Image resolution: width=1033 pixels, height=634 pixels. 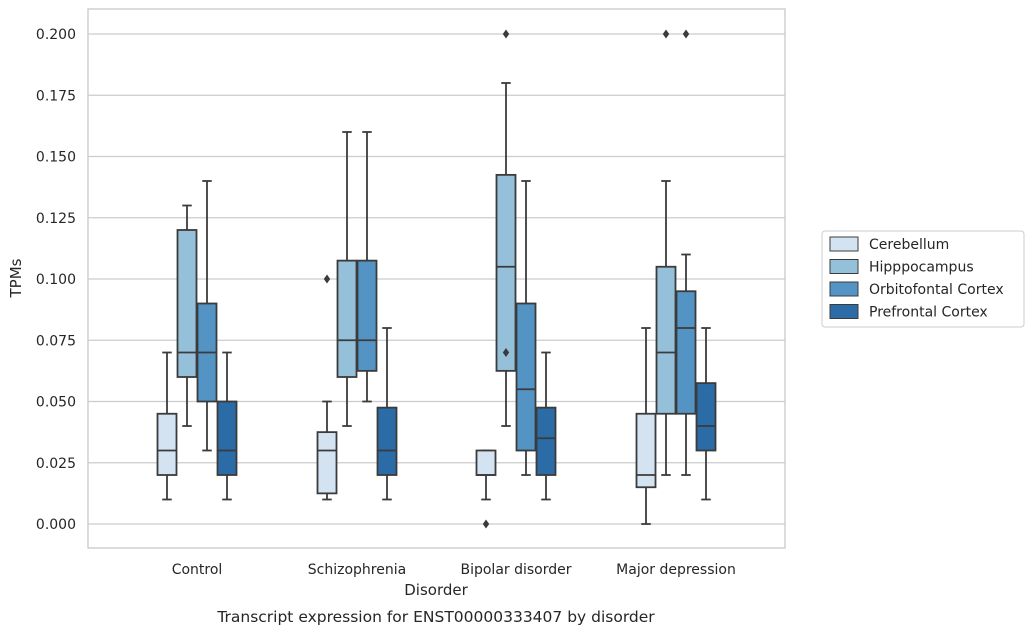 What do you see at coordinates (56, 158) in the screenshot?
I see `y-tick-label: 0.150` at bounding box center [56, 158].